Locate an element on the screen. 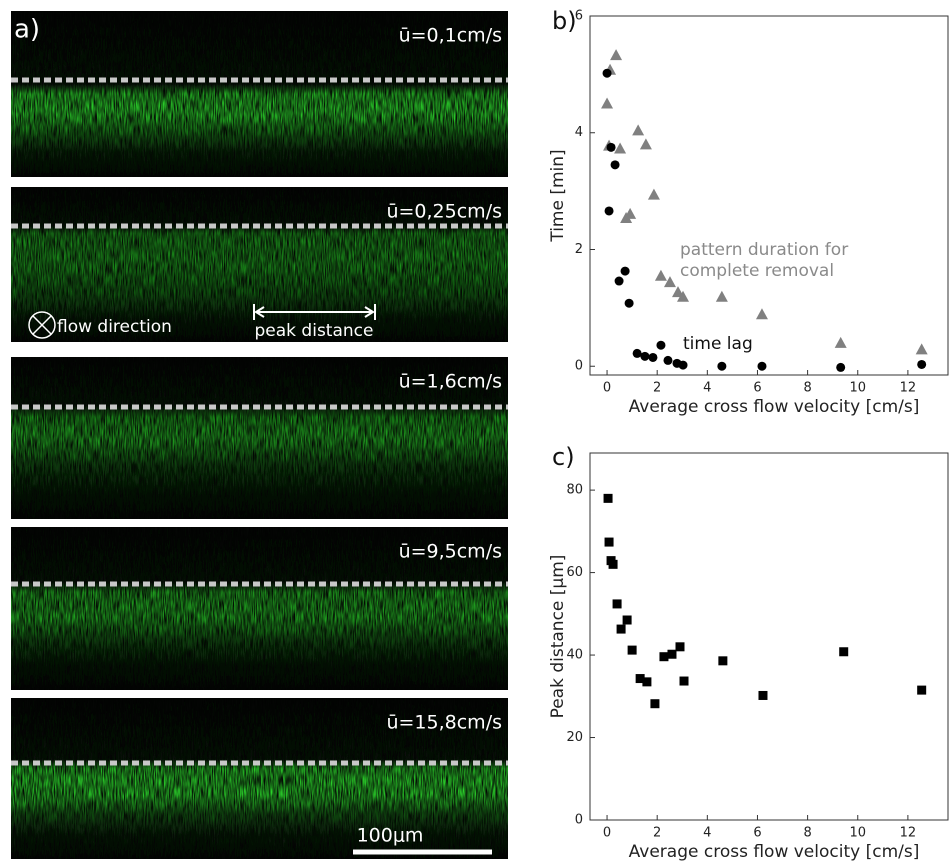 This screenshot has width=949, height=864. flow-icon is located at coordinates (42, 325).